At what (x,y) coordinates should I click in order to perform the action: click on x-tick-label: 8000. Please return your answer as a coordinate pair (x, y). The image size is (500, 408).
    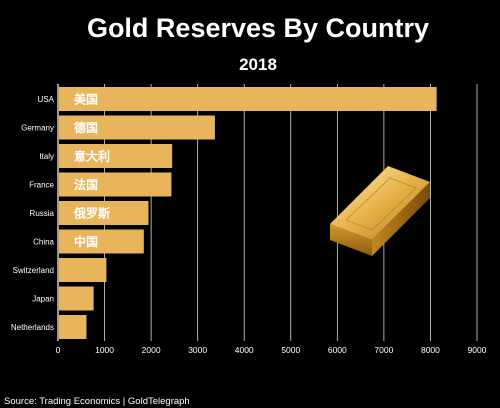
    Looking at the image, I should click on (430, 350).